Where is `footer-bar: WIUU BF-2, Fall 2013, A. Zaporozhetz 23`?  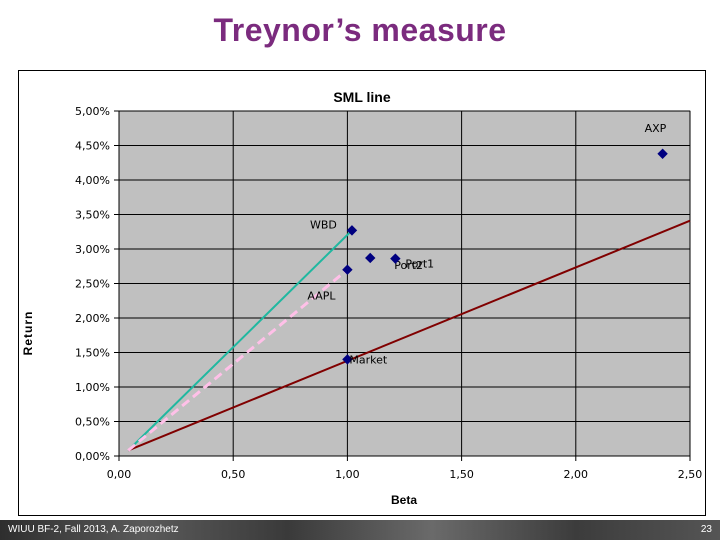 footer-bar: WIUU BF-2, Fall 2013, A. Zaporozhetz 23 is located at coordinates (360, 530).